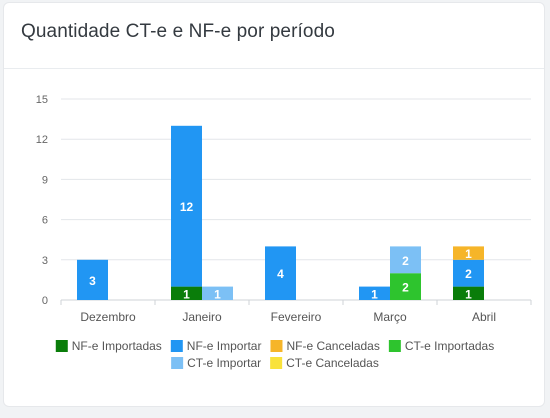  What do you see at coordinates (202, 317) in the screenshot?
I see `x-tick-label: Janeiro` at bounding box center [202, 317].